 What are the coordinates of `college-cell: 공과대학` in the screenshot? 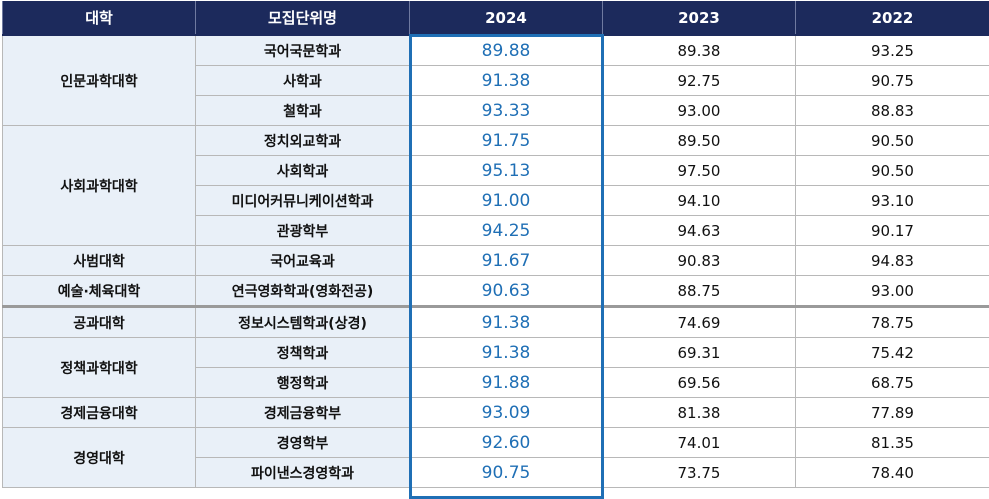 It's located at (99, 322).